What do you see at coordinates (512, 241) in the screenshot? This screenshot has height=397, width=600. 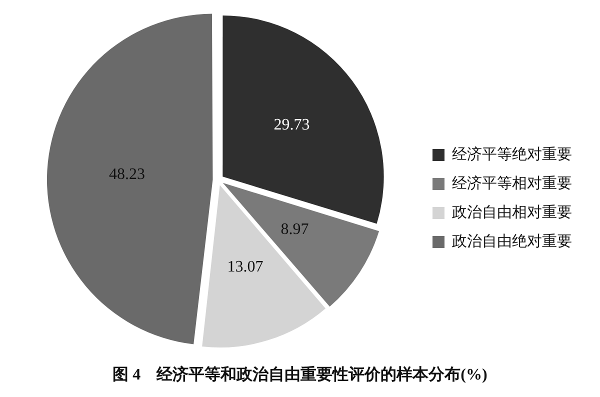 I see `legend-label: 政治自由绝对重要` at bounding box center [512, 241].